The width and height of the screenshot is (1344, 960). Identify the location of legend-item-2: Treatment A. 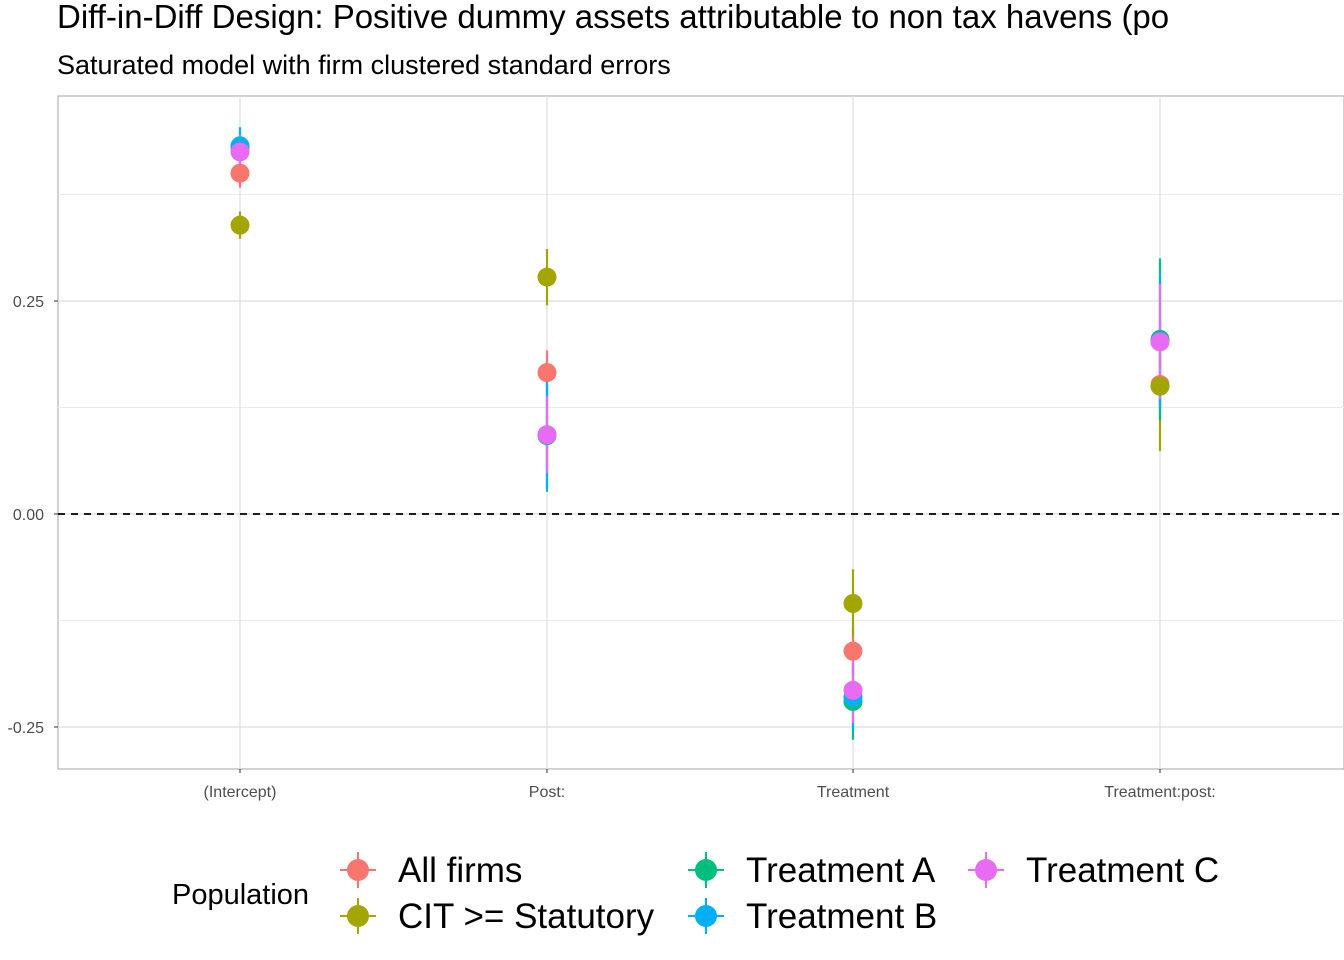
(812, 870).